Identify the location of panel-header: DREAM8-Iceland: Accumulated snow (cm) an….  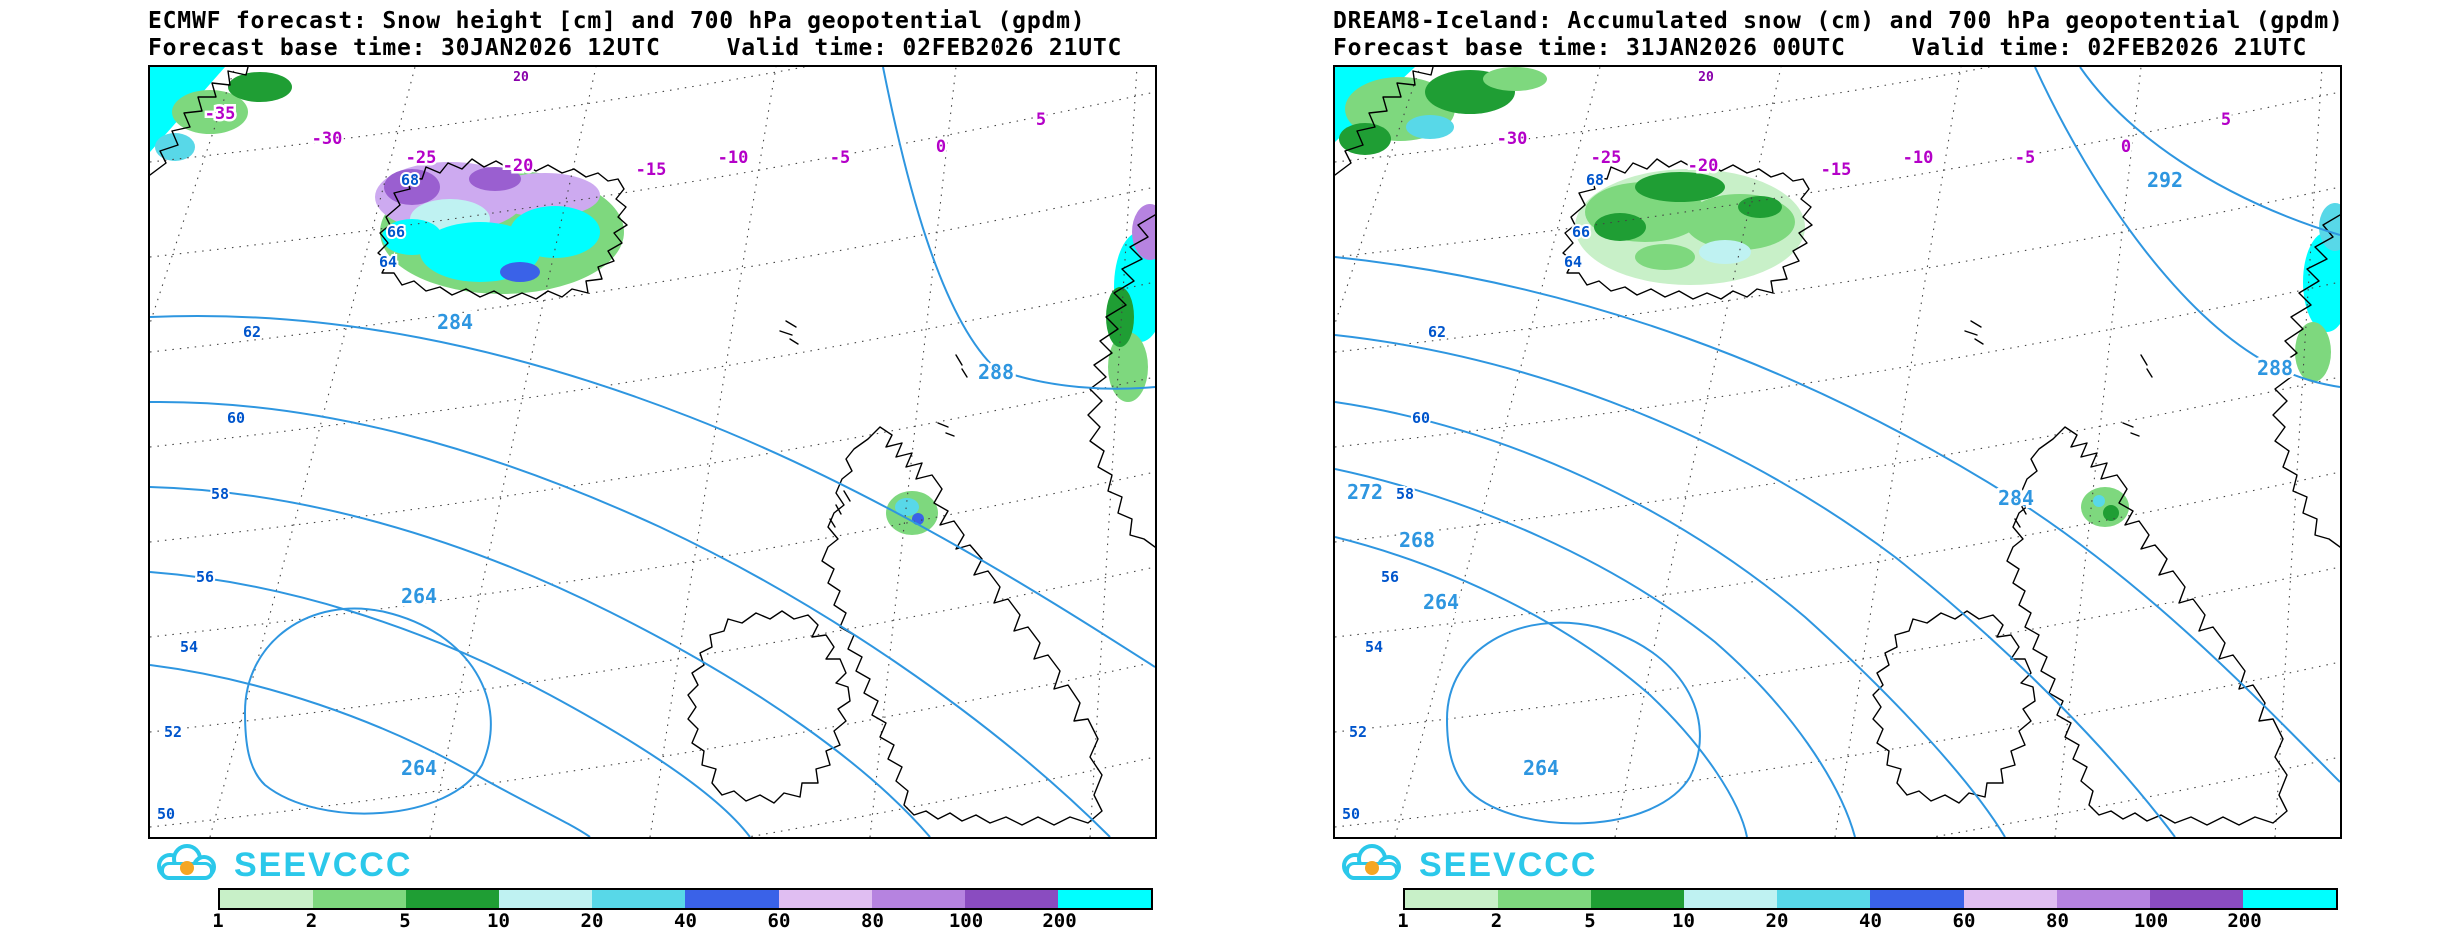
(1838, 35).